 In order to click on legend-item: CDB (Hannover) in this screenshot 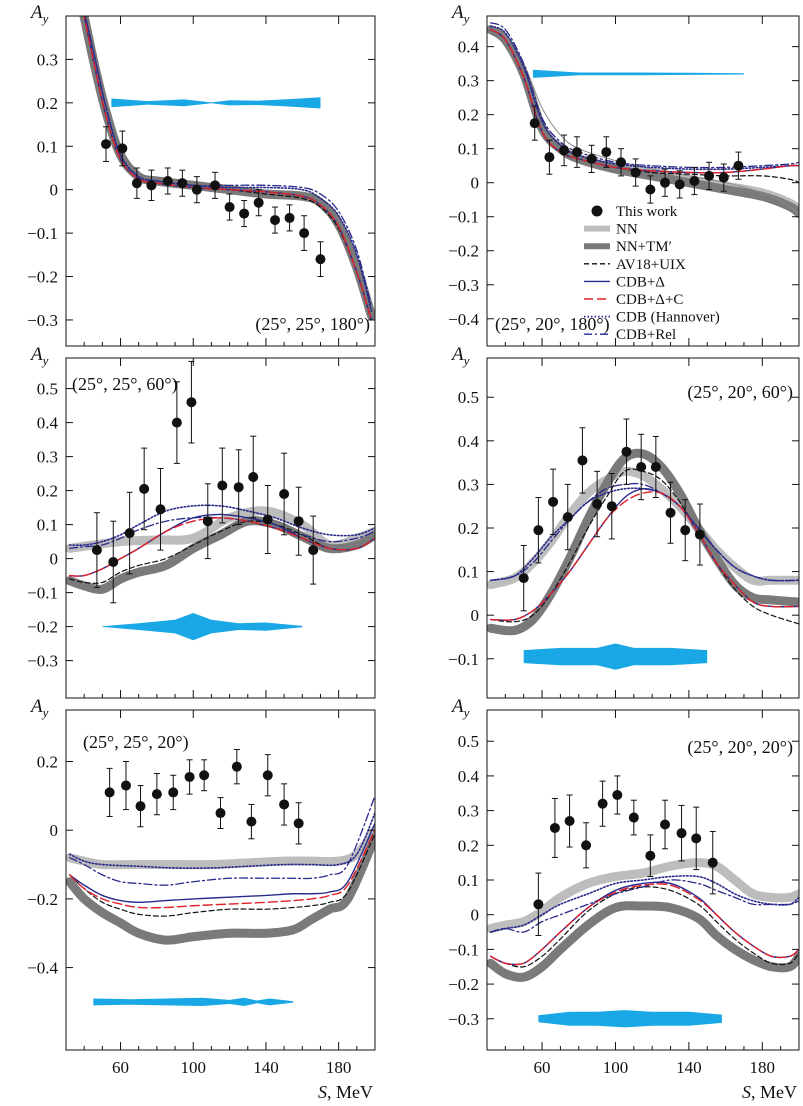, I will do `click(652, 318)`.